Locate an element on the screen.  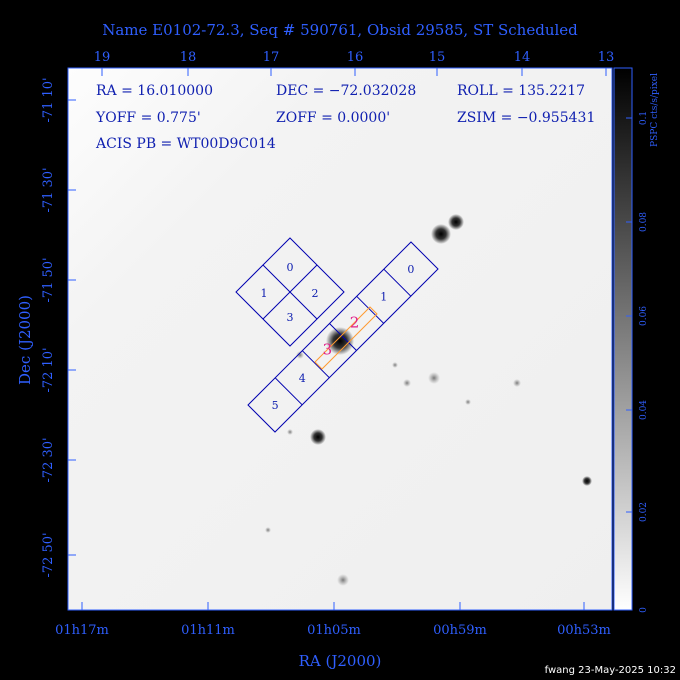
top-tick-label: 13 is located at coordinates (606, 57).